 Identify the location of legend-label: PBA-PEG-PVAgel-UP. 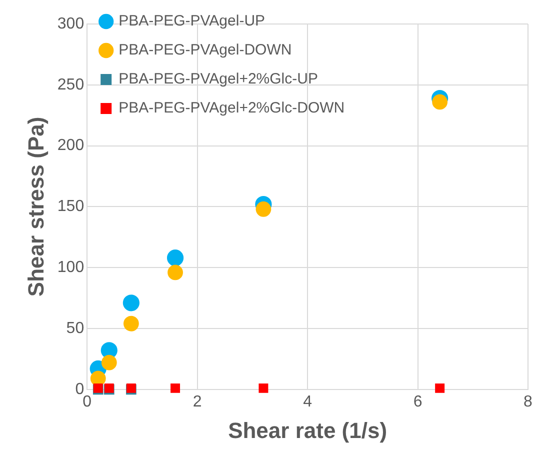
(192, 21).